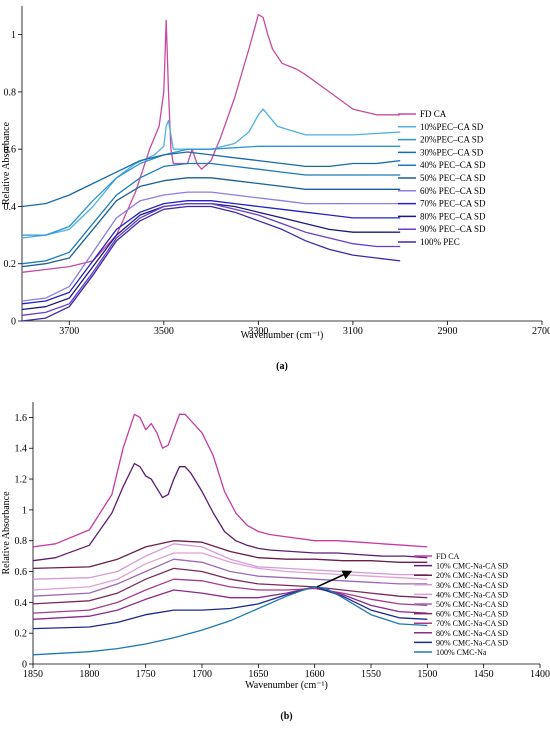 This screenshot has height=748, width=550. What do you see at coordinates (472, 642) in the screenshot?
I see `legend-entry: 90% CMC-Na-CA SD` at bounding box center [472, 642].